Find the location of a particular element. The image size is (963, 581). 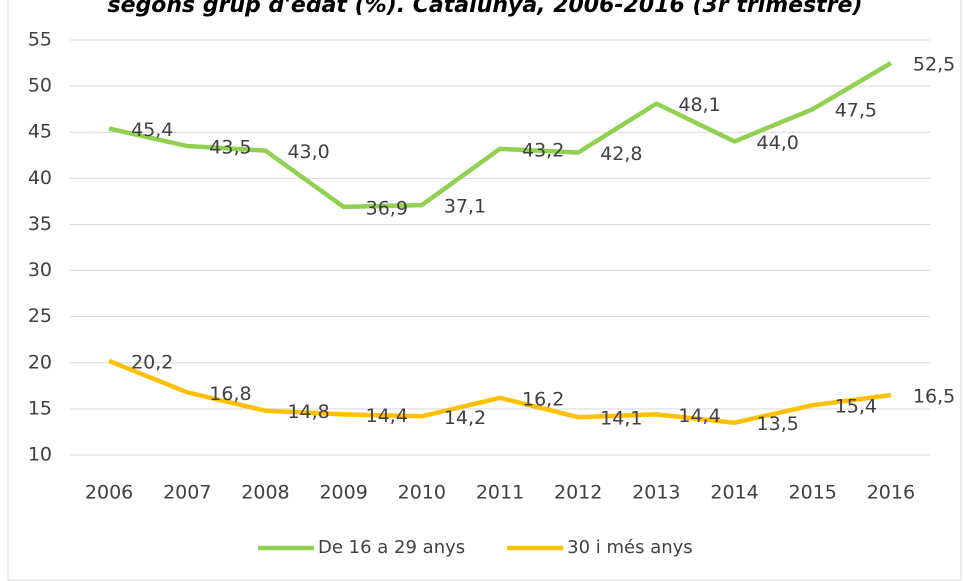

x-tick-label: 2016 is located at coordinates (891, 493).